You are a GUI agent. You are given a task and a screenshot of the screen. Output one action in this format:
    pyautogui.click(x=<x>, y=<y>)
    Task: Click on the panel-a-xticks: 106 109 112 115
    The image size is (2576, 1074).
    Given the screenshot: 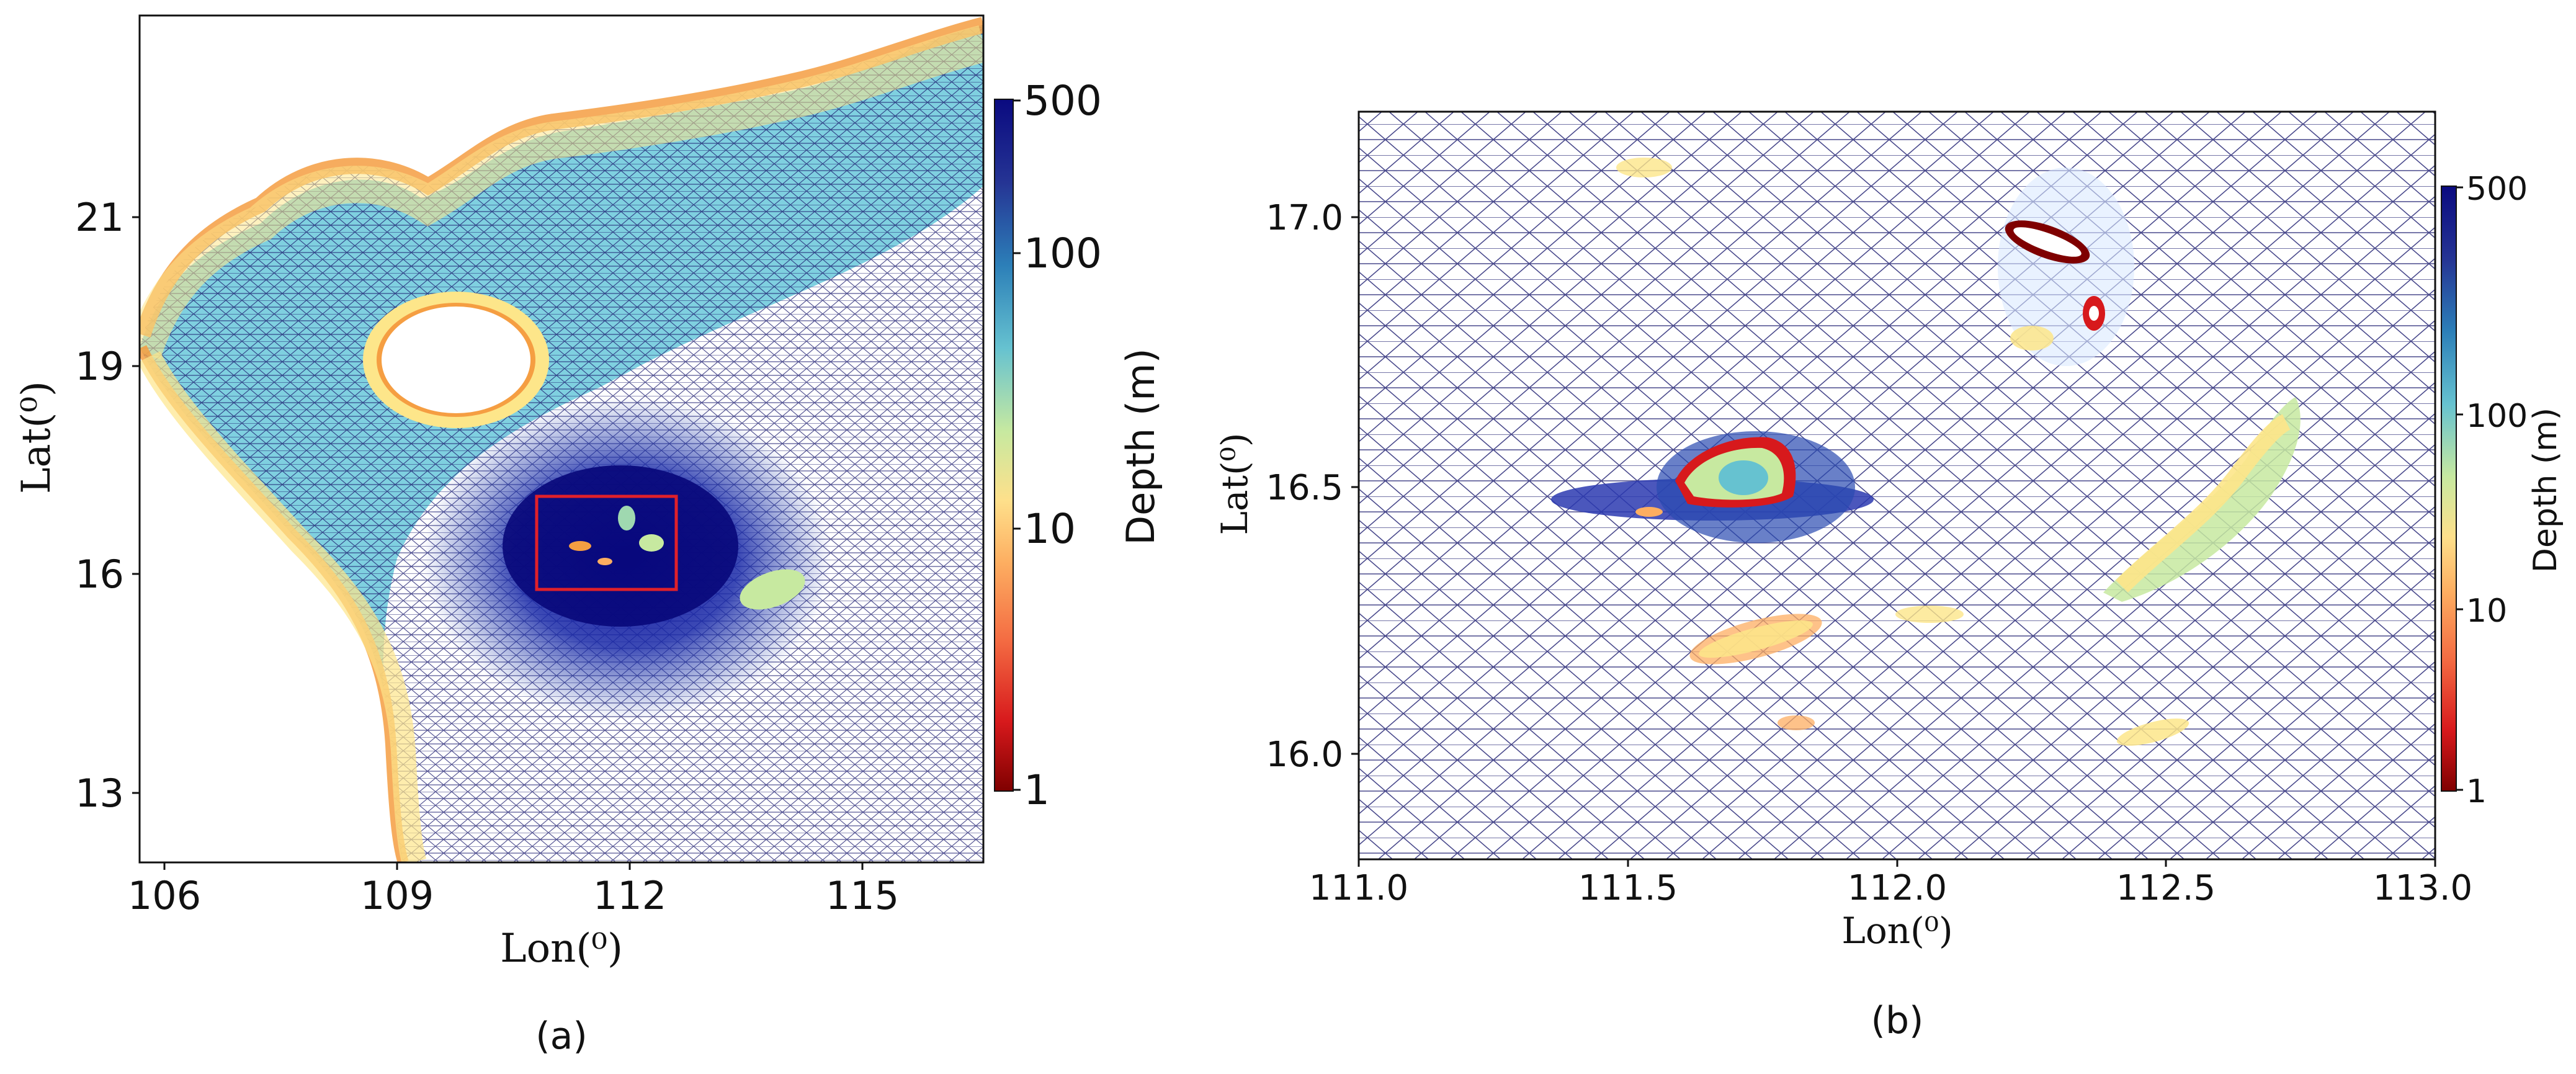 What is the action you would take?
    pyautogui.click(x=513, y=890)
    